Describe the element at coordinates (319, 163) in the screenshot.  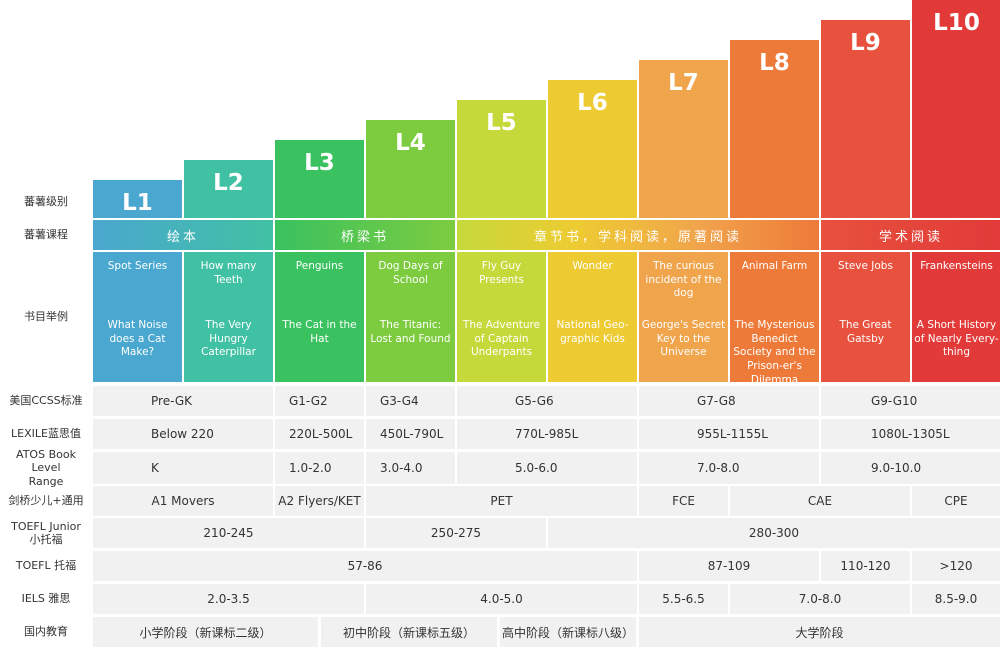
I see `level-label-l3: L3` at that location.